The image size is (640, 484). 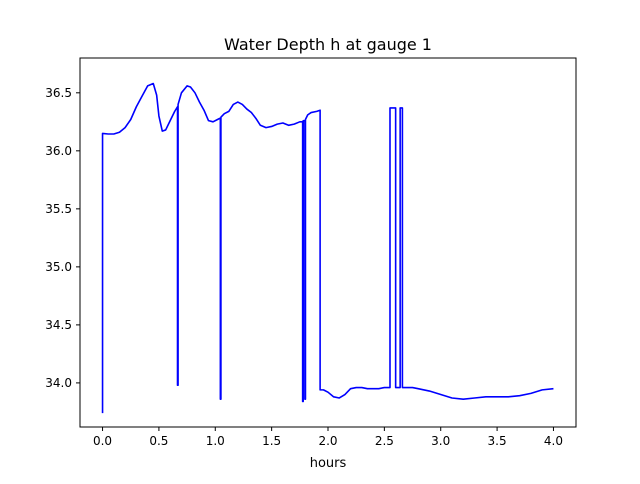 I want to click on y-tick-label: 35.0, so click(x=58, y=267).